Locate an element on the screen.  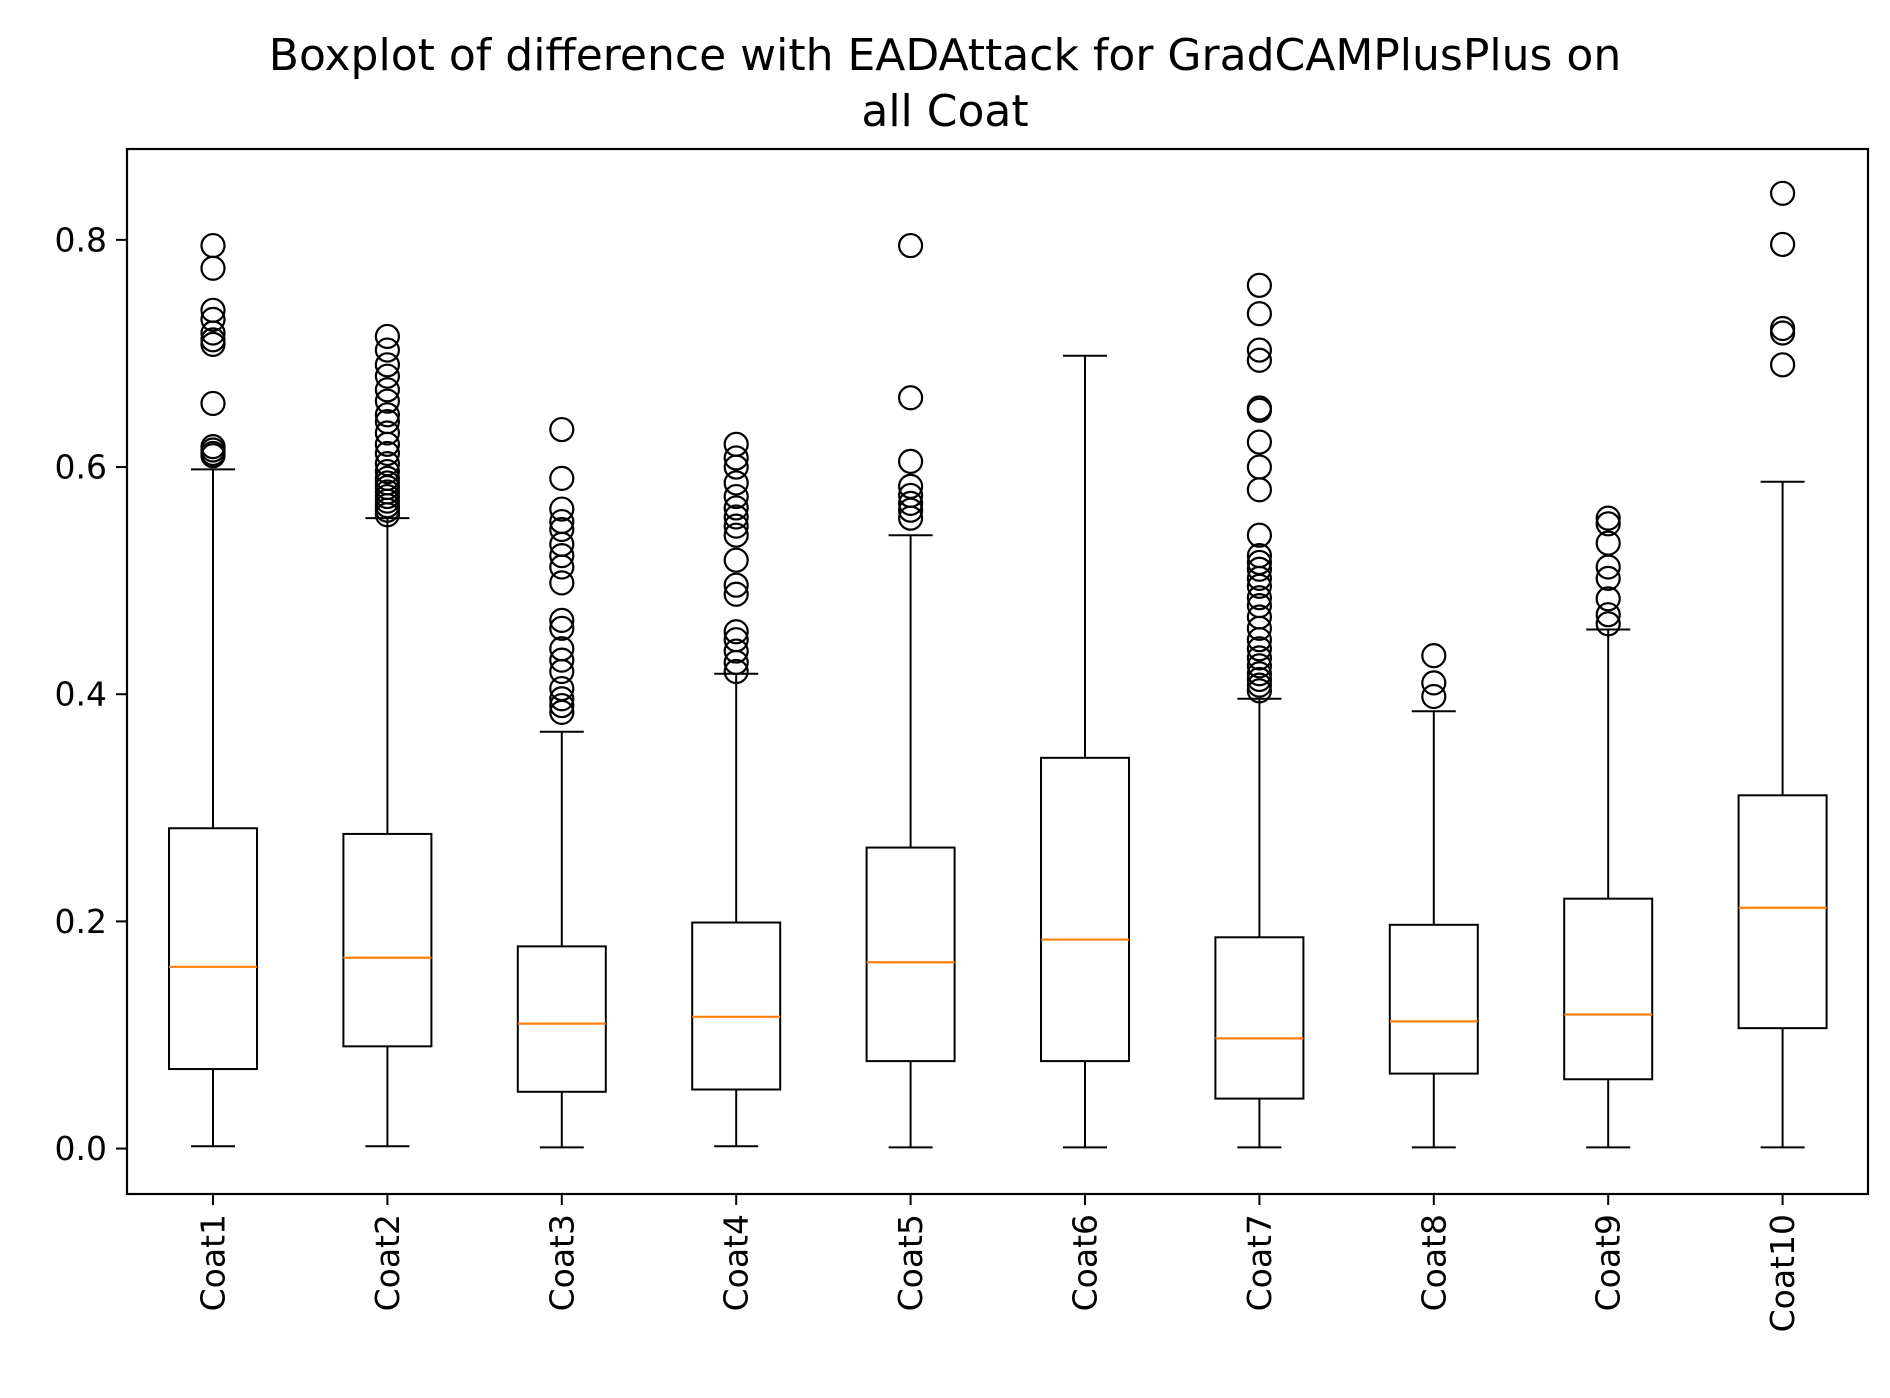
y-tick-label: 0.4 is located at coordinates (81, 694).